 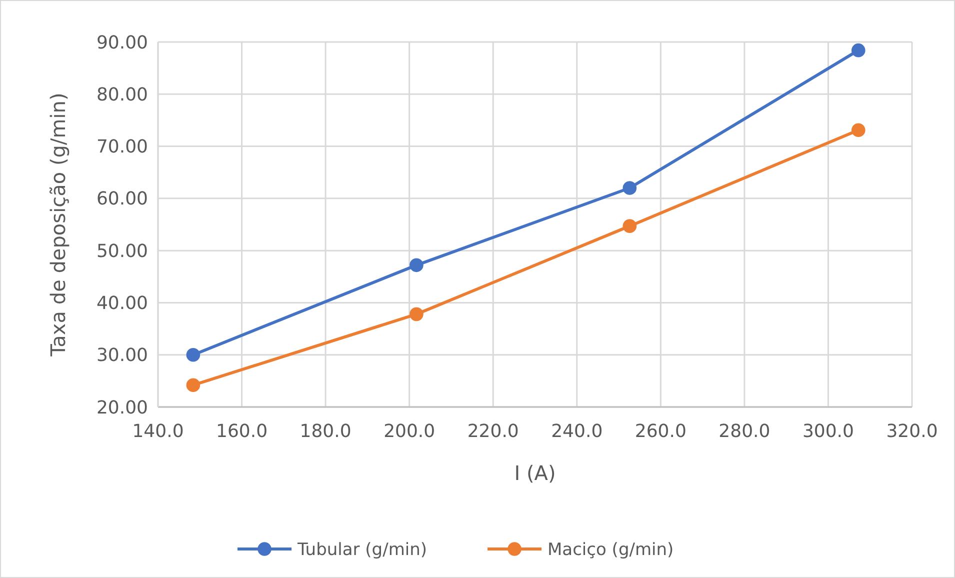 I want to click on y-tick-label: 20.00, so click(x=122, y=407).